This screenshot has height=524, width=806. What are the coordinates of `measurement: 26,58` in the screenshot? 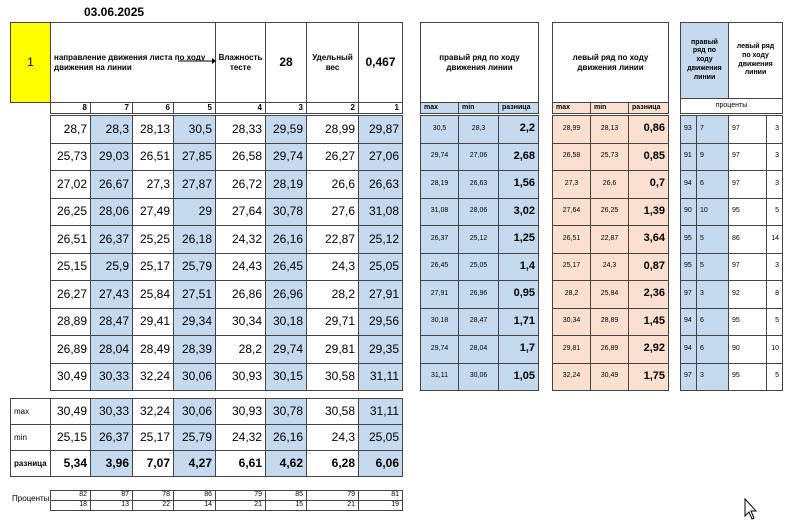 It's located at (240, 156).